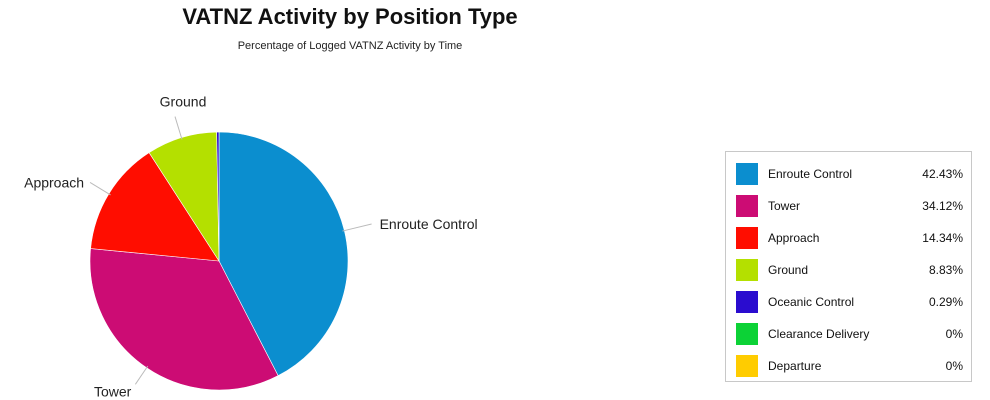  I want to click on legend-label-tower: Tower, so click(784, 206).